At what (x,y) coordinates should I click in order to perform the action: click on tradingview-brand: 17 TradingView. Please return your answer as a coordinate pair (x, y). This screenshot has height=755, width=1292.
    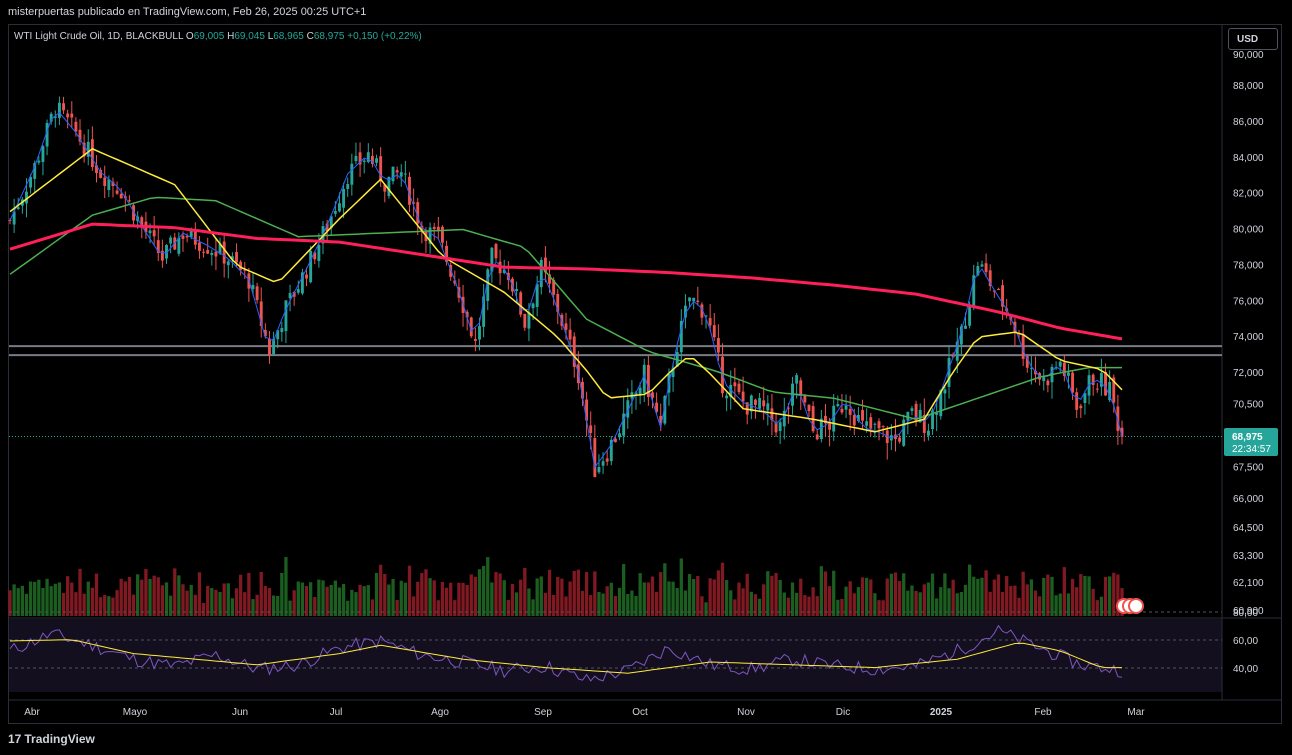
    Looking at the image, I should click on (51, 739).